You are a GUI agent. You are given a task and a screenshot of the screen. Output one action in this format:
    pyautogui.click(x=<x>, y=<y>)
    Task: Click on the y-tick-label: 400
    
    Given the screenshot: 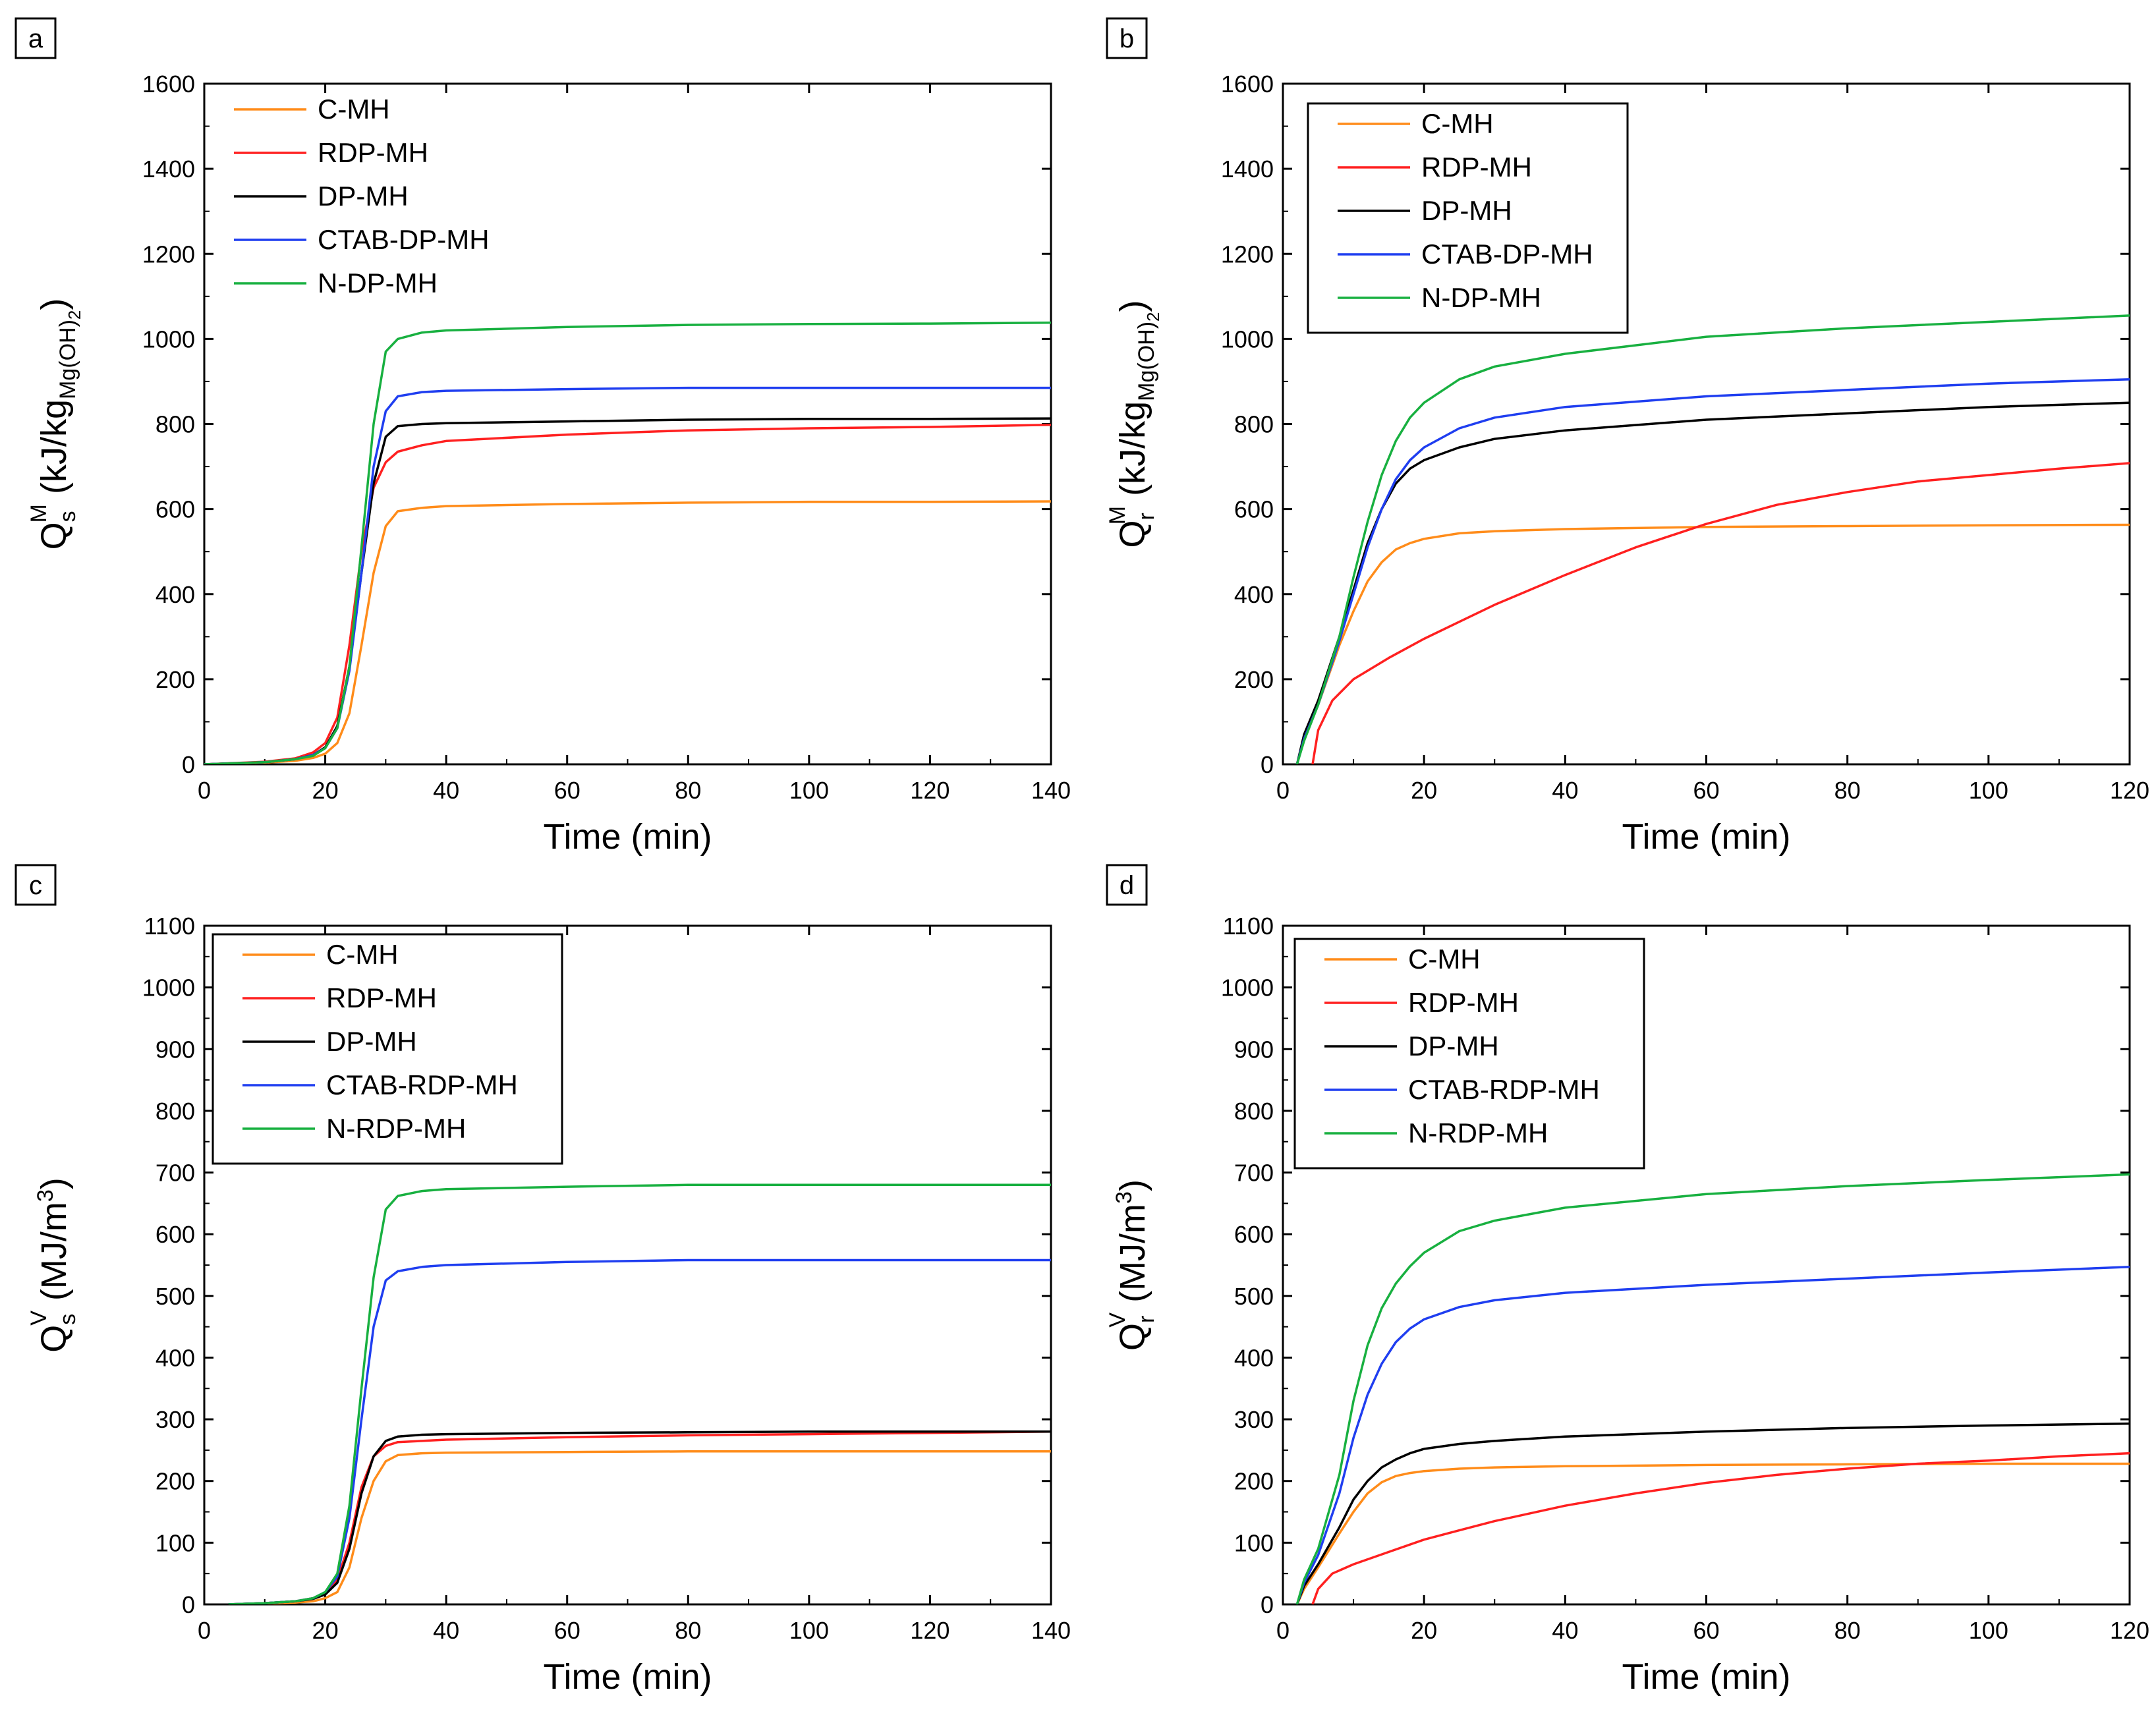 What is the action you would take?
    pyautogui.click(x=1254, y=594)
    